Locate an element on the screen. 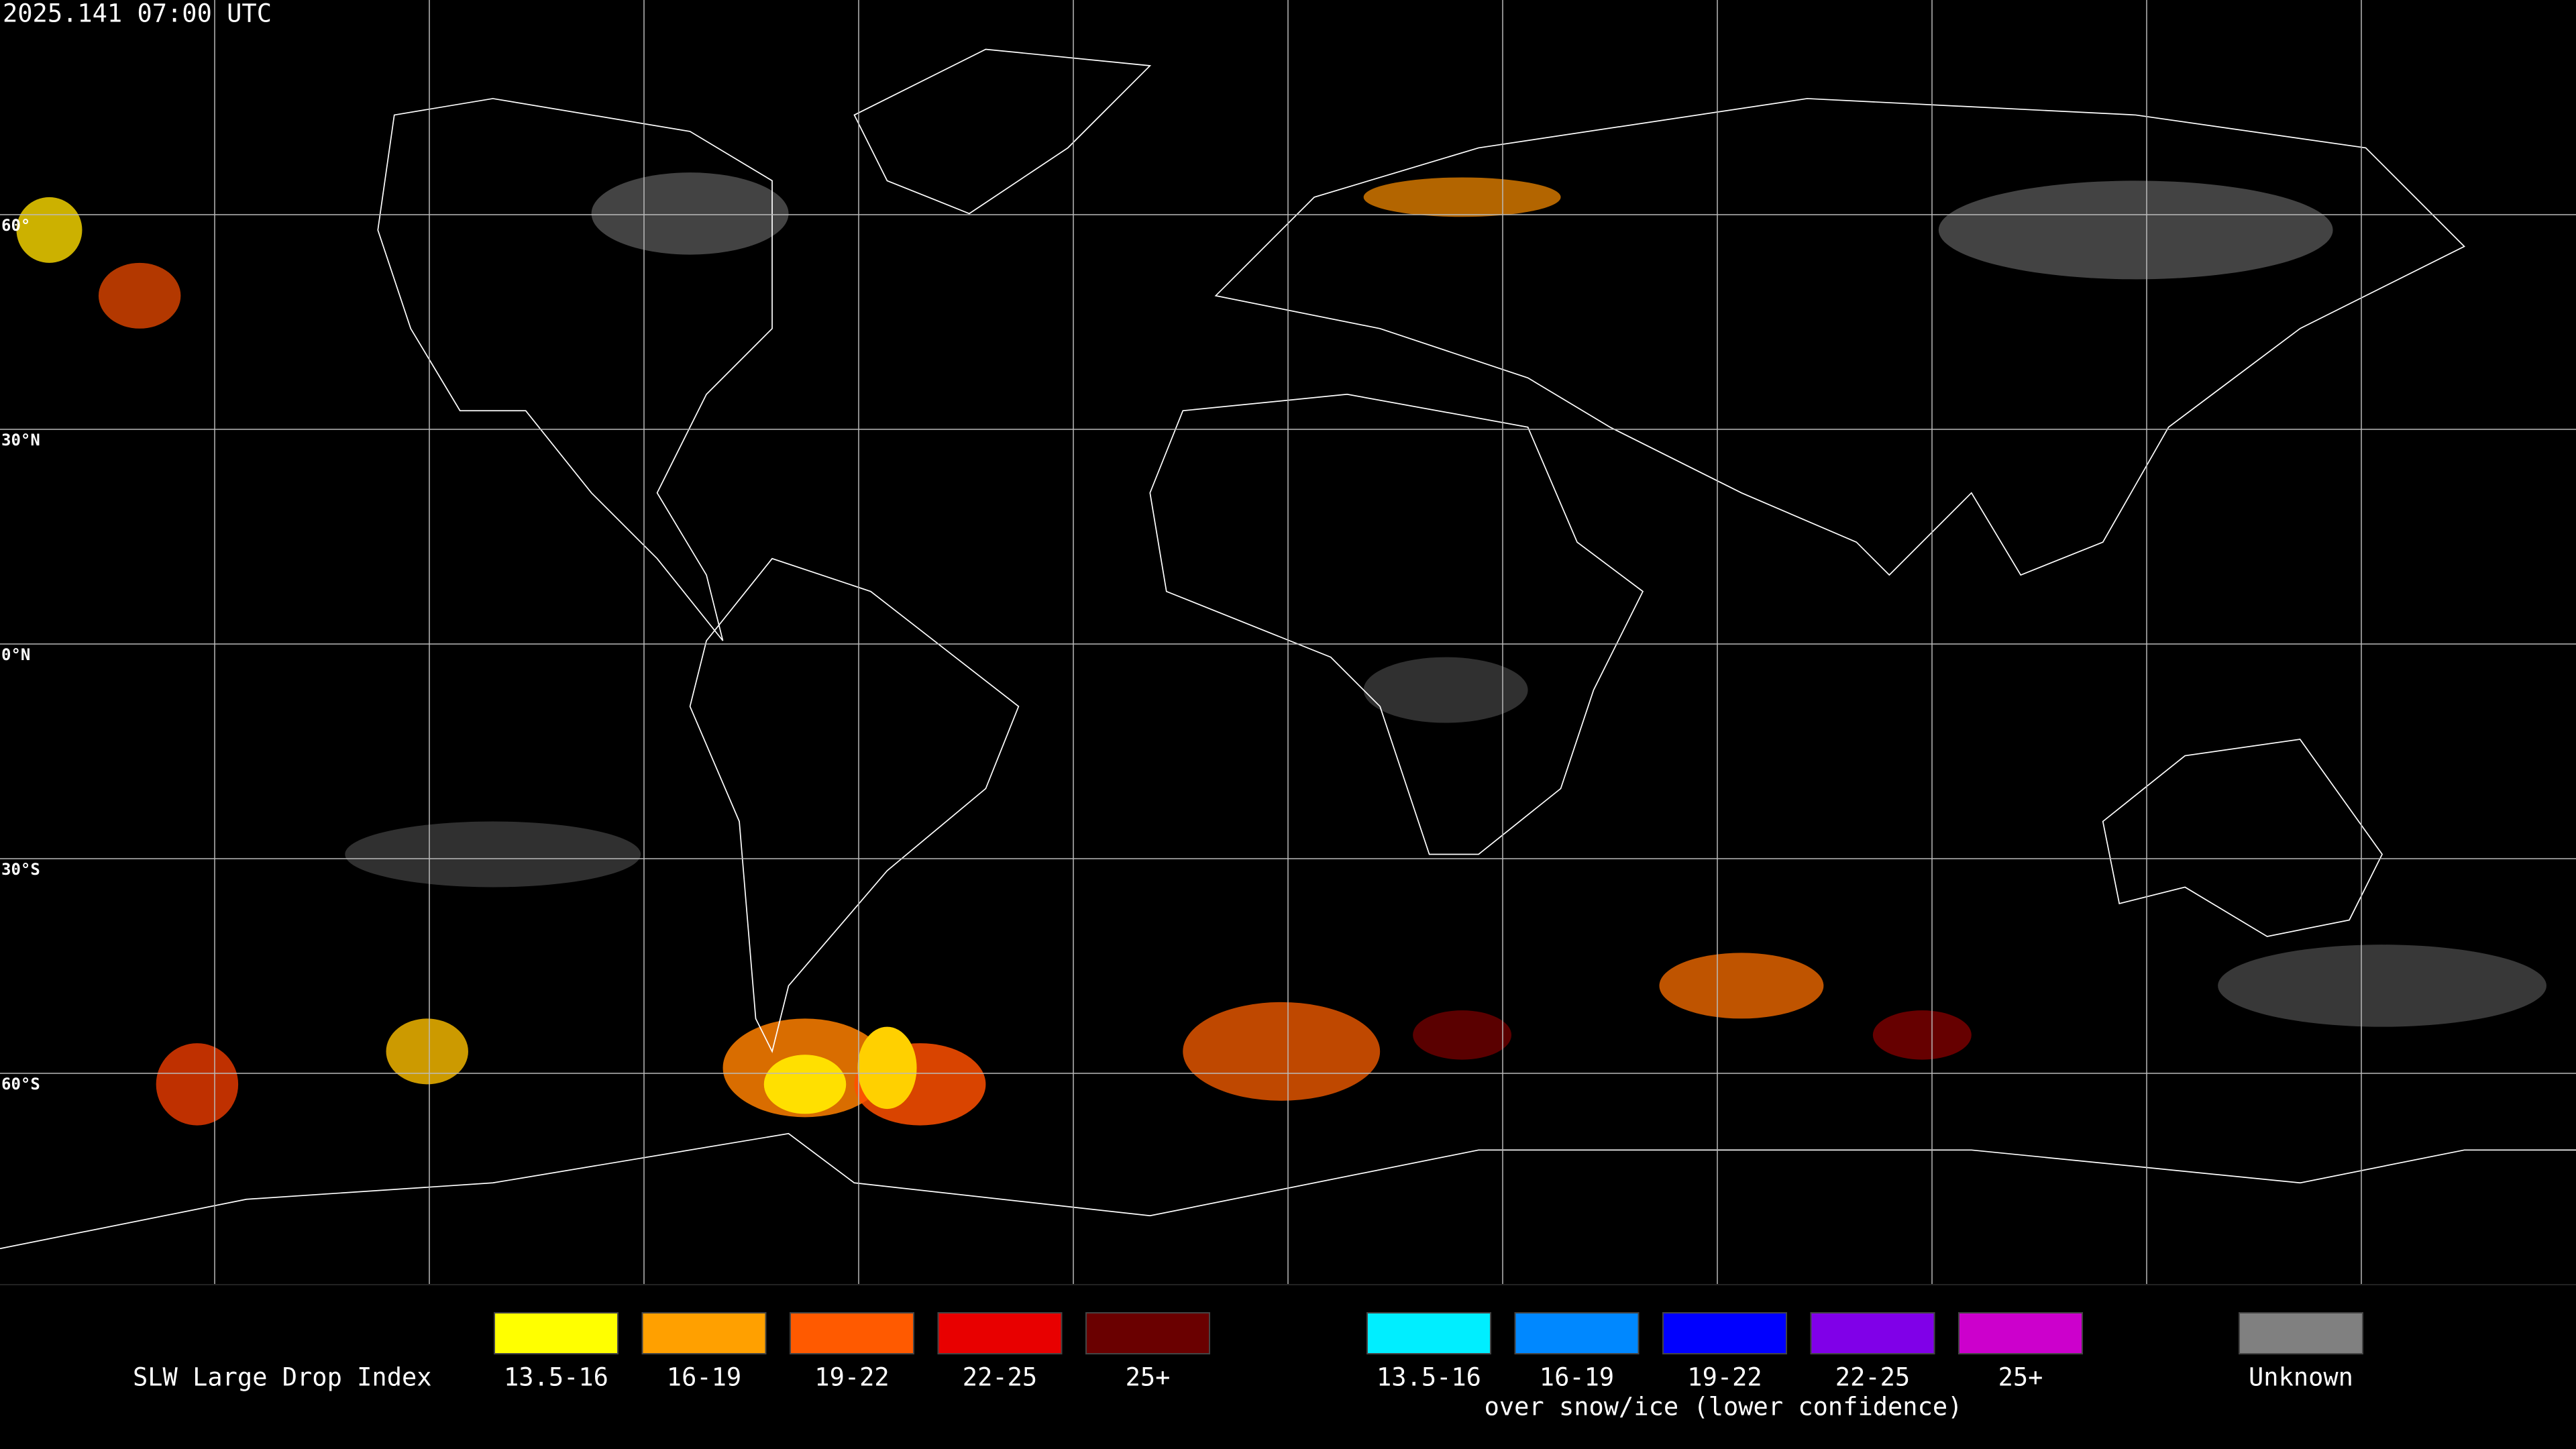 Image resolution: width=2576 pixels, height=1449 pixels. latitude-label: 60°S is located at coordinates (20, 1084).